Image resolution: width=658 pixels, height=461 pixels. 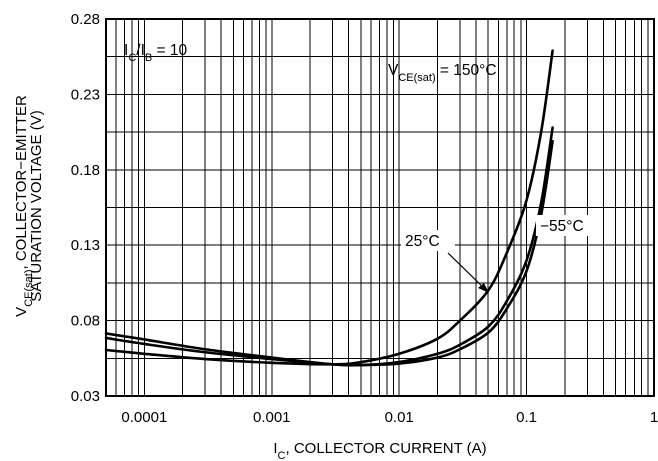 What do you see at coordinates (399, 417) in the screenshot?
I see `x-tick-label: 0.01` at bounding box center [399, 417].